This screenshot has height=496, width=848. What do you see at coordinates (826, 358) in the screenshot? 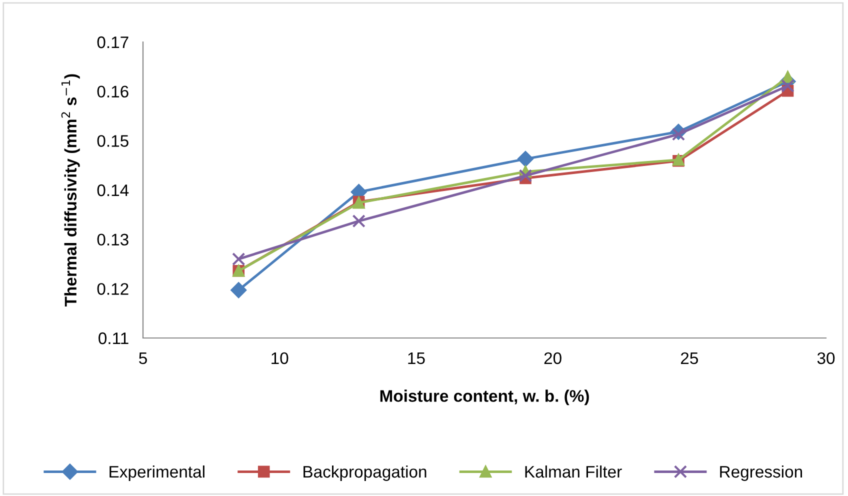
I see `x-tick-label: 30` at bounding box center [826, 358].